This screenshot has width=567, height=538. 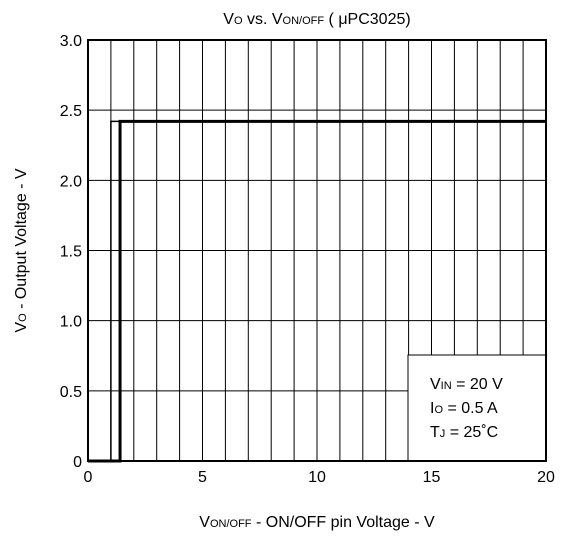 I want to click on chart-title: VO vs. VON/OFF ( μPC3025), so click(x=316, y=19).